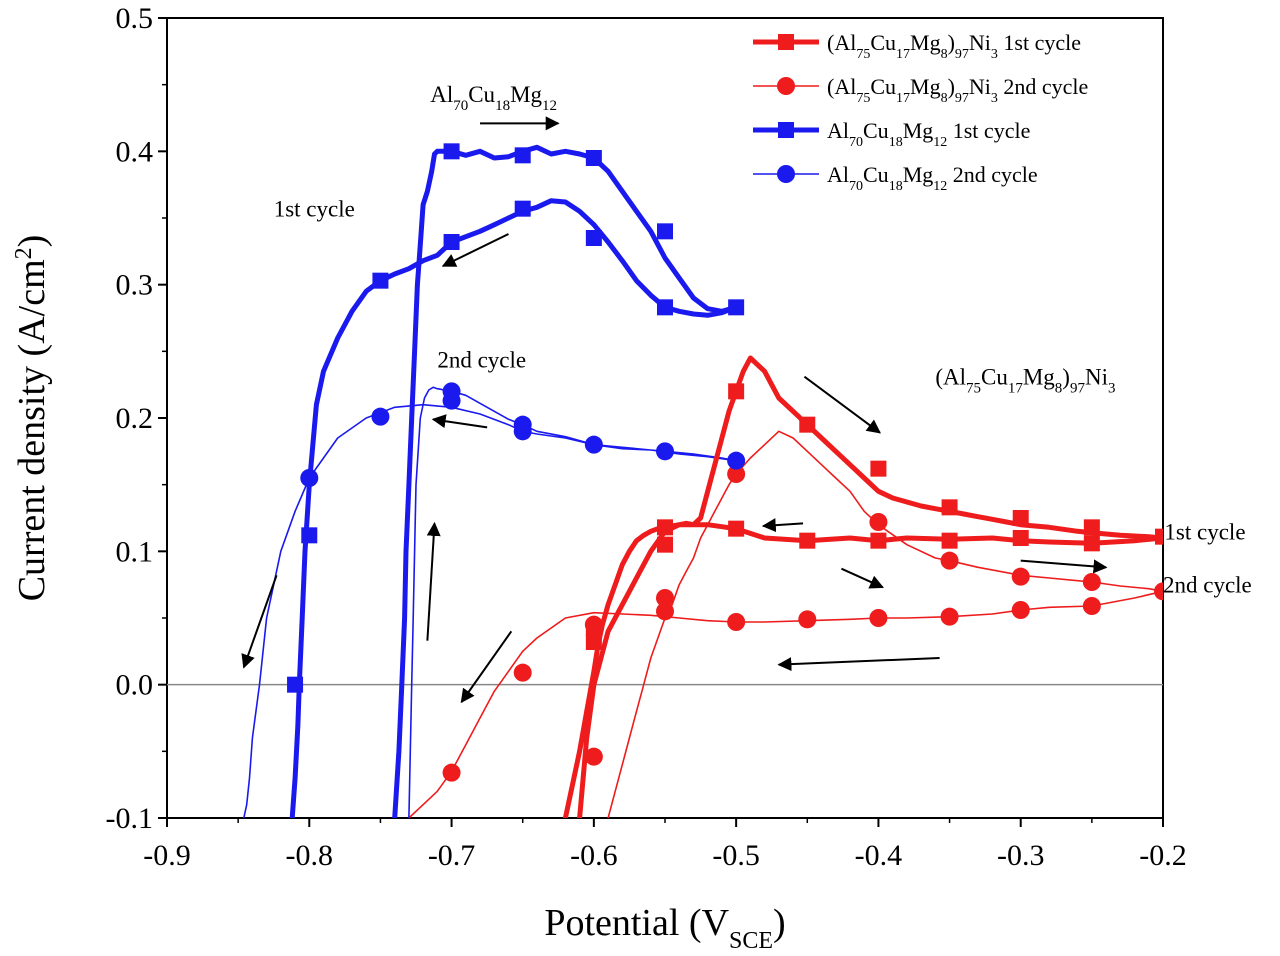  What do you see at coordinates (917, 46) in the screenshot?
I see `legend-entry: (Al75Cu17Mg8)97Ni3 1st cycle` at bounding box center [917, 46].